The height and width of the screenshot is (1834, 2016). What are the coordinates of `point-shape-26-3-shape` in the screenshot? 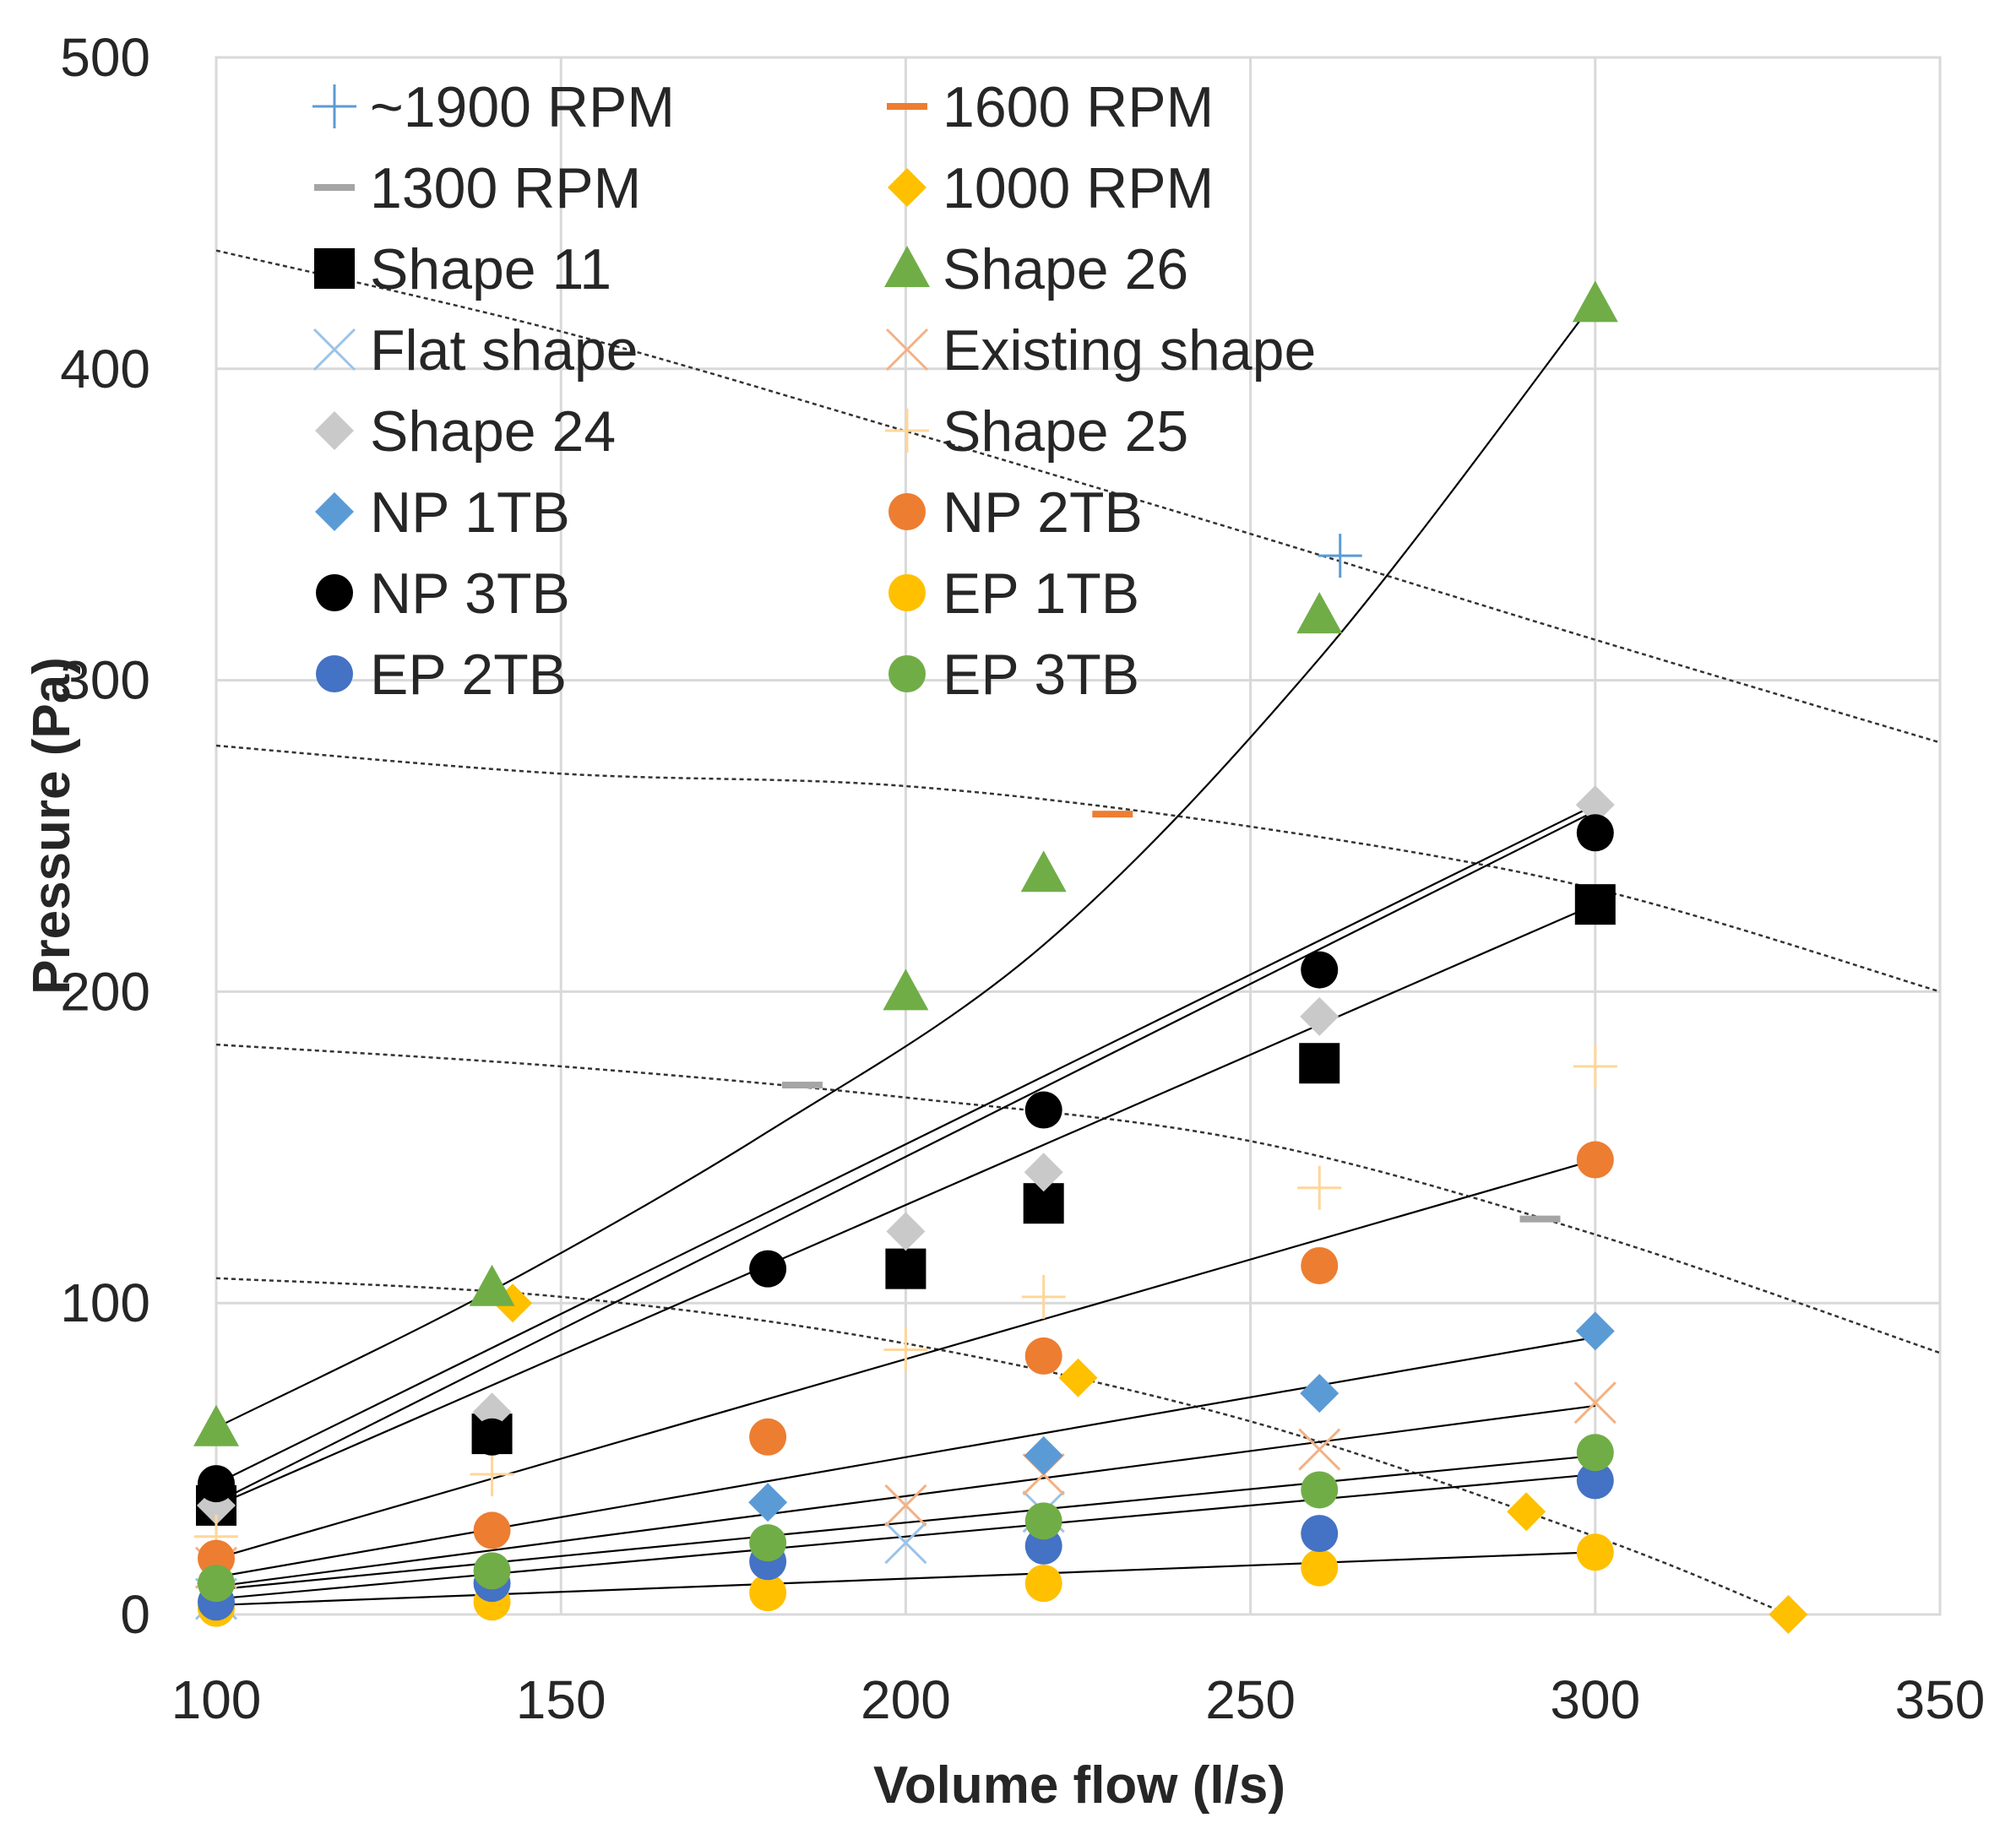 It's located at (1043, 872).